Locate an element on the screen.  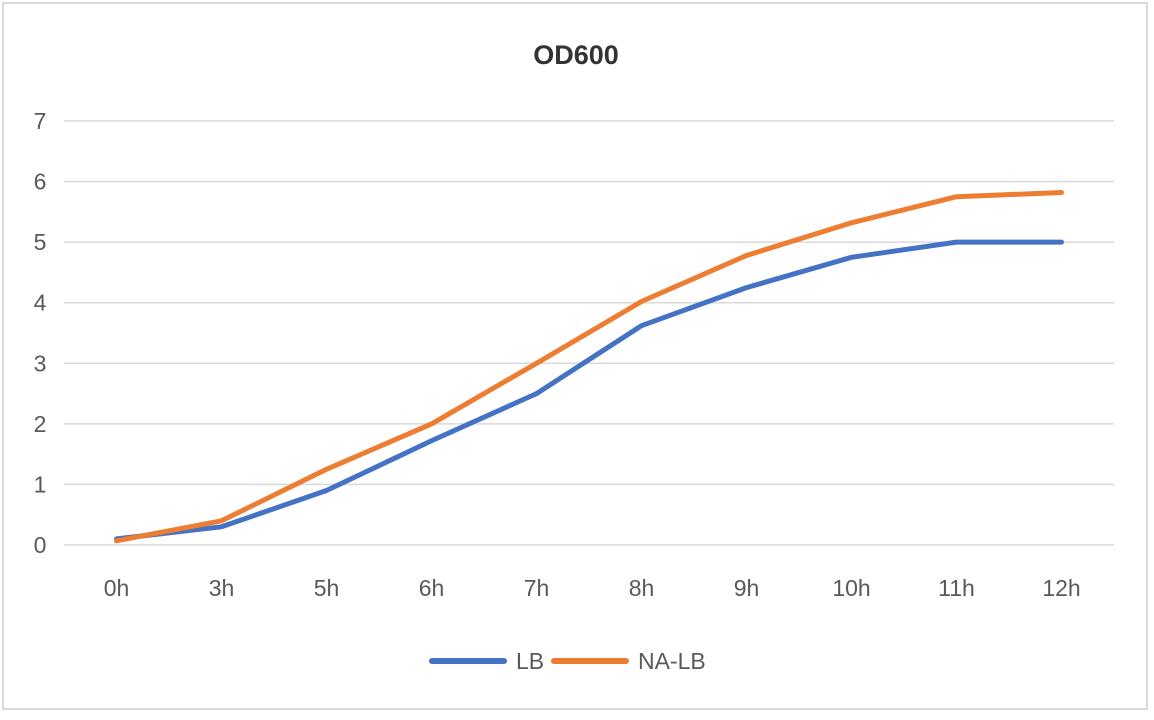
x-axis-ticks: 0h 3h 5h 6h 7h 8h 9h 10h 11h 12h is located at coordinates (592, 588).